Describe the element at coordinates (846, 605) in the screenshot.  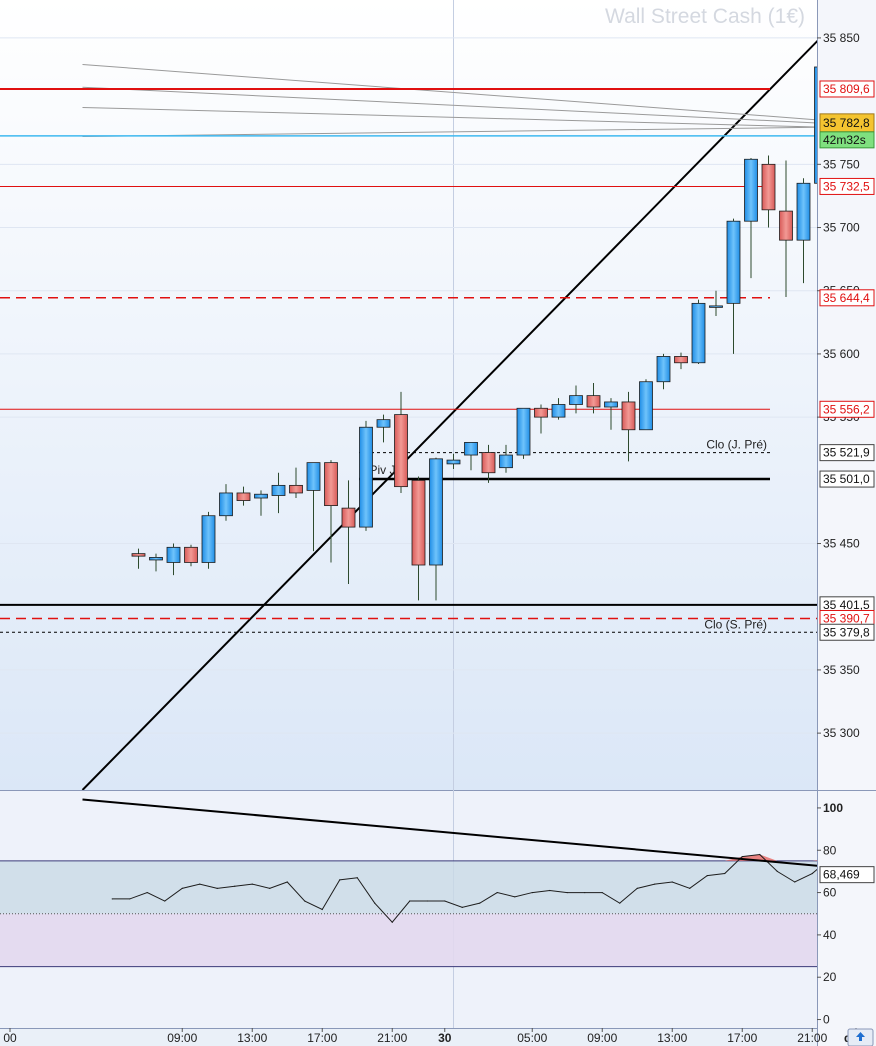
I see `price-level-tag-value: 35 401,5` at that location.